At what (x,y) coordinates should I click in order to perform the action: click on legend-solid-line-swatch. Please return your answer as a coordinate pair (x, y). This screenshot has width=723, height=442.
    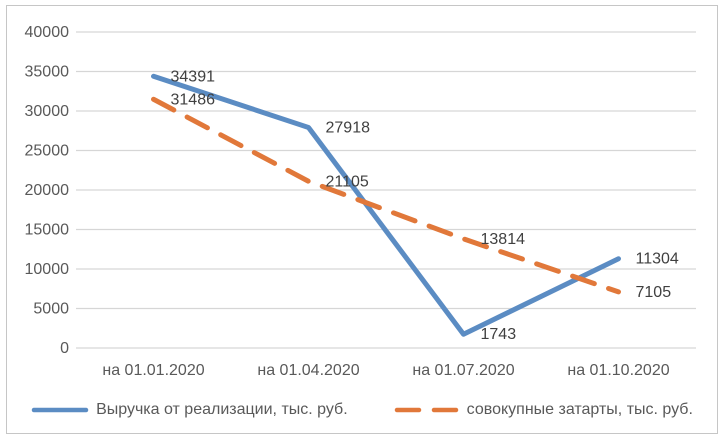
    Looking at the image, I should click on (60, 410).